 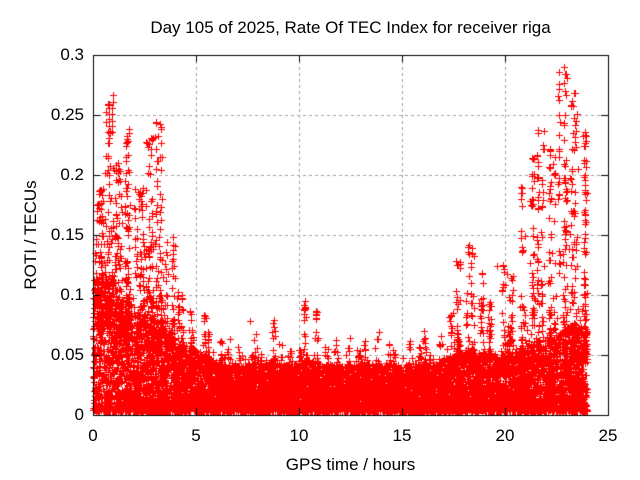 I want to click on y-tick-label: 0.1, so click(x=72, y=294).